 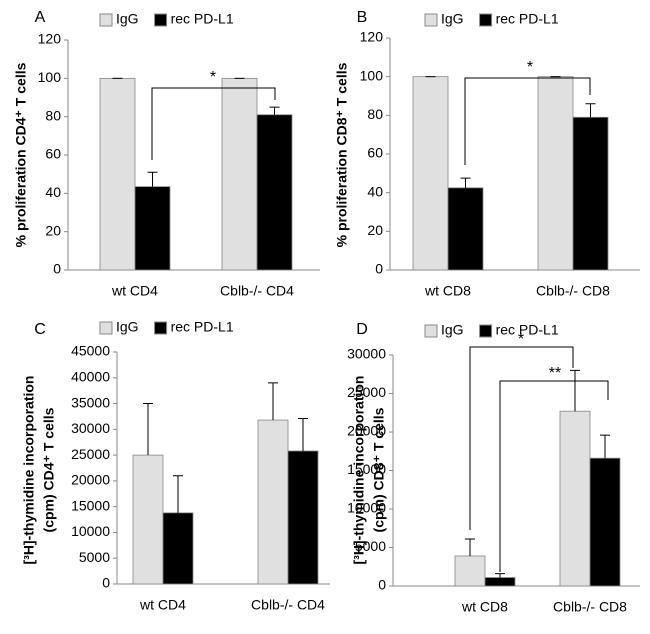 What do you see at coordinates (90, 351) in the screenshot?
I see `y-tick-label: 45000` at bounding box center [90, 351].